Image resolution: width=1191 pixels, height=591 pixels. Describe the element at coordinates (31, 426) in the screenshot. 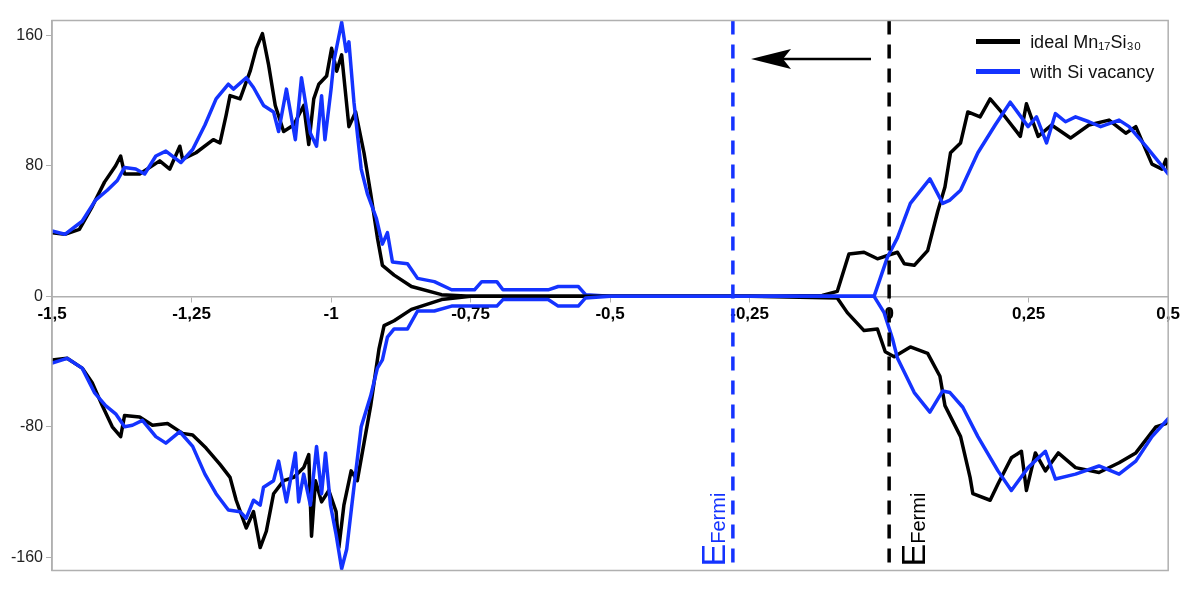

I see `y-tick-label: -80` at that location.